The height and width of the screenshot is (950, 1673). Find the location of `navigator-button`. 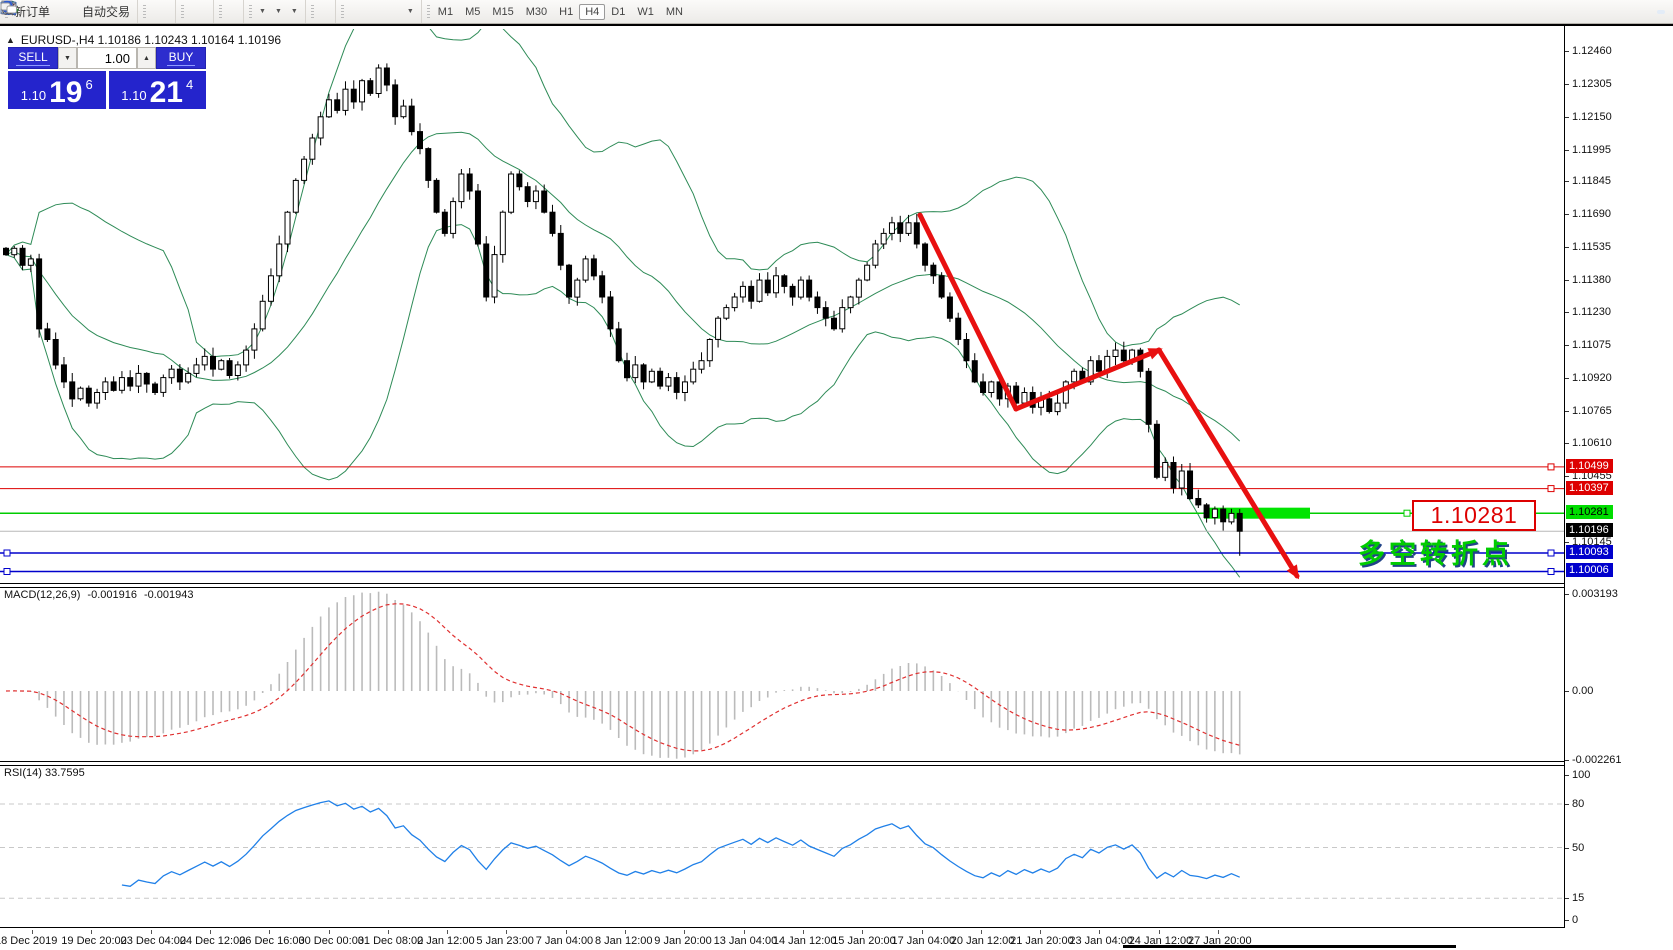

navigator-button is located at coordinates (39, 8).